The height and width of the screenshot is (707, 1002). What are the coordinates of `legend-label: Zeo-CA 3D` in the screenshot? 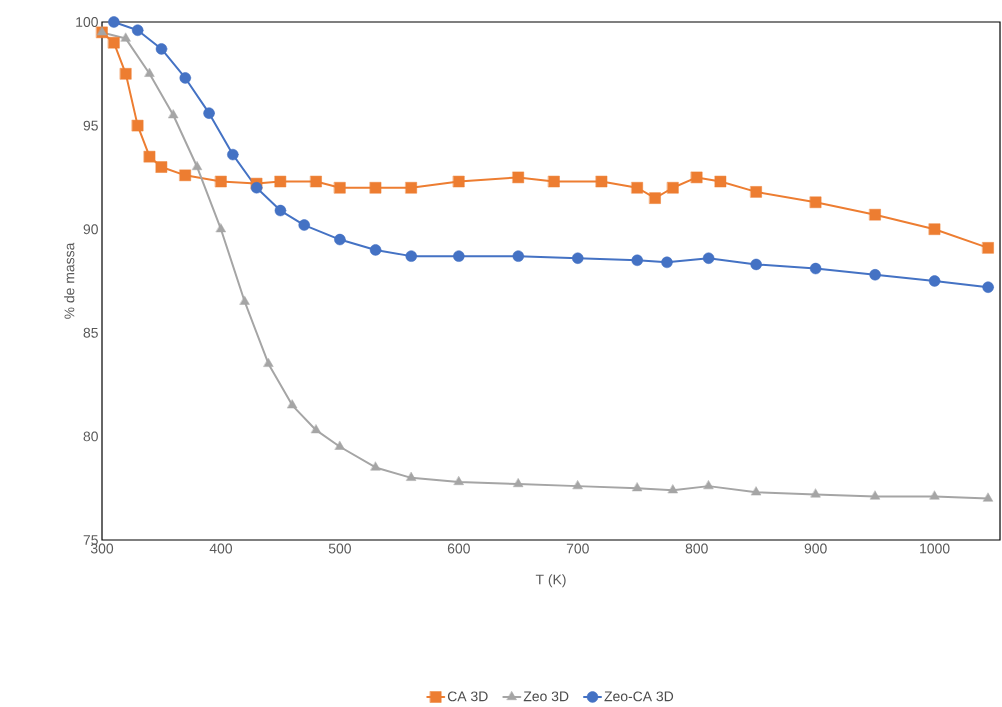 It's located at (639, 696).